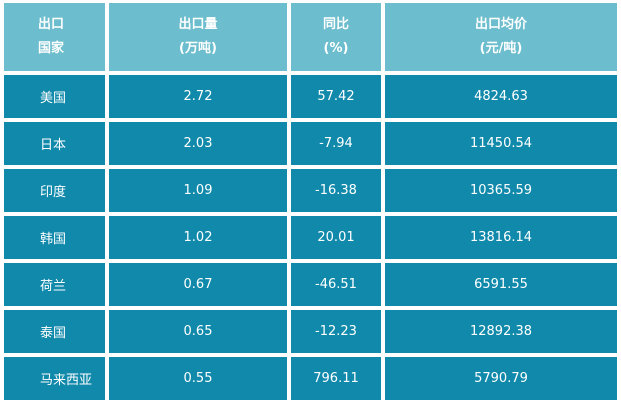  What do you see at coordinates (336, 37) in the screenshot?
I see `header-cell: 同比 (%)` at bounding box center [336, 37].